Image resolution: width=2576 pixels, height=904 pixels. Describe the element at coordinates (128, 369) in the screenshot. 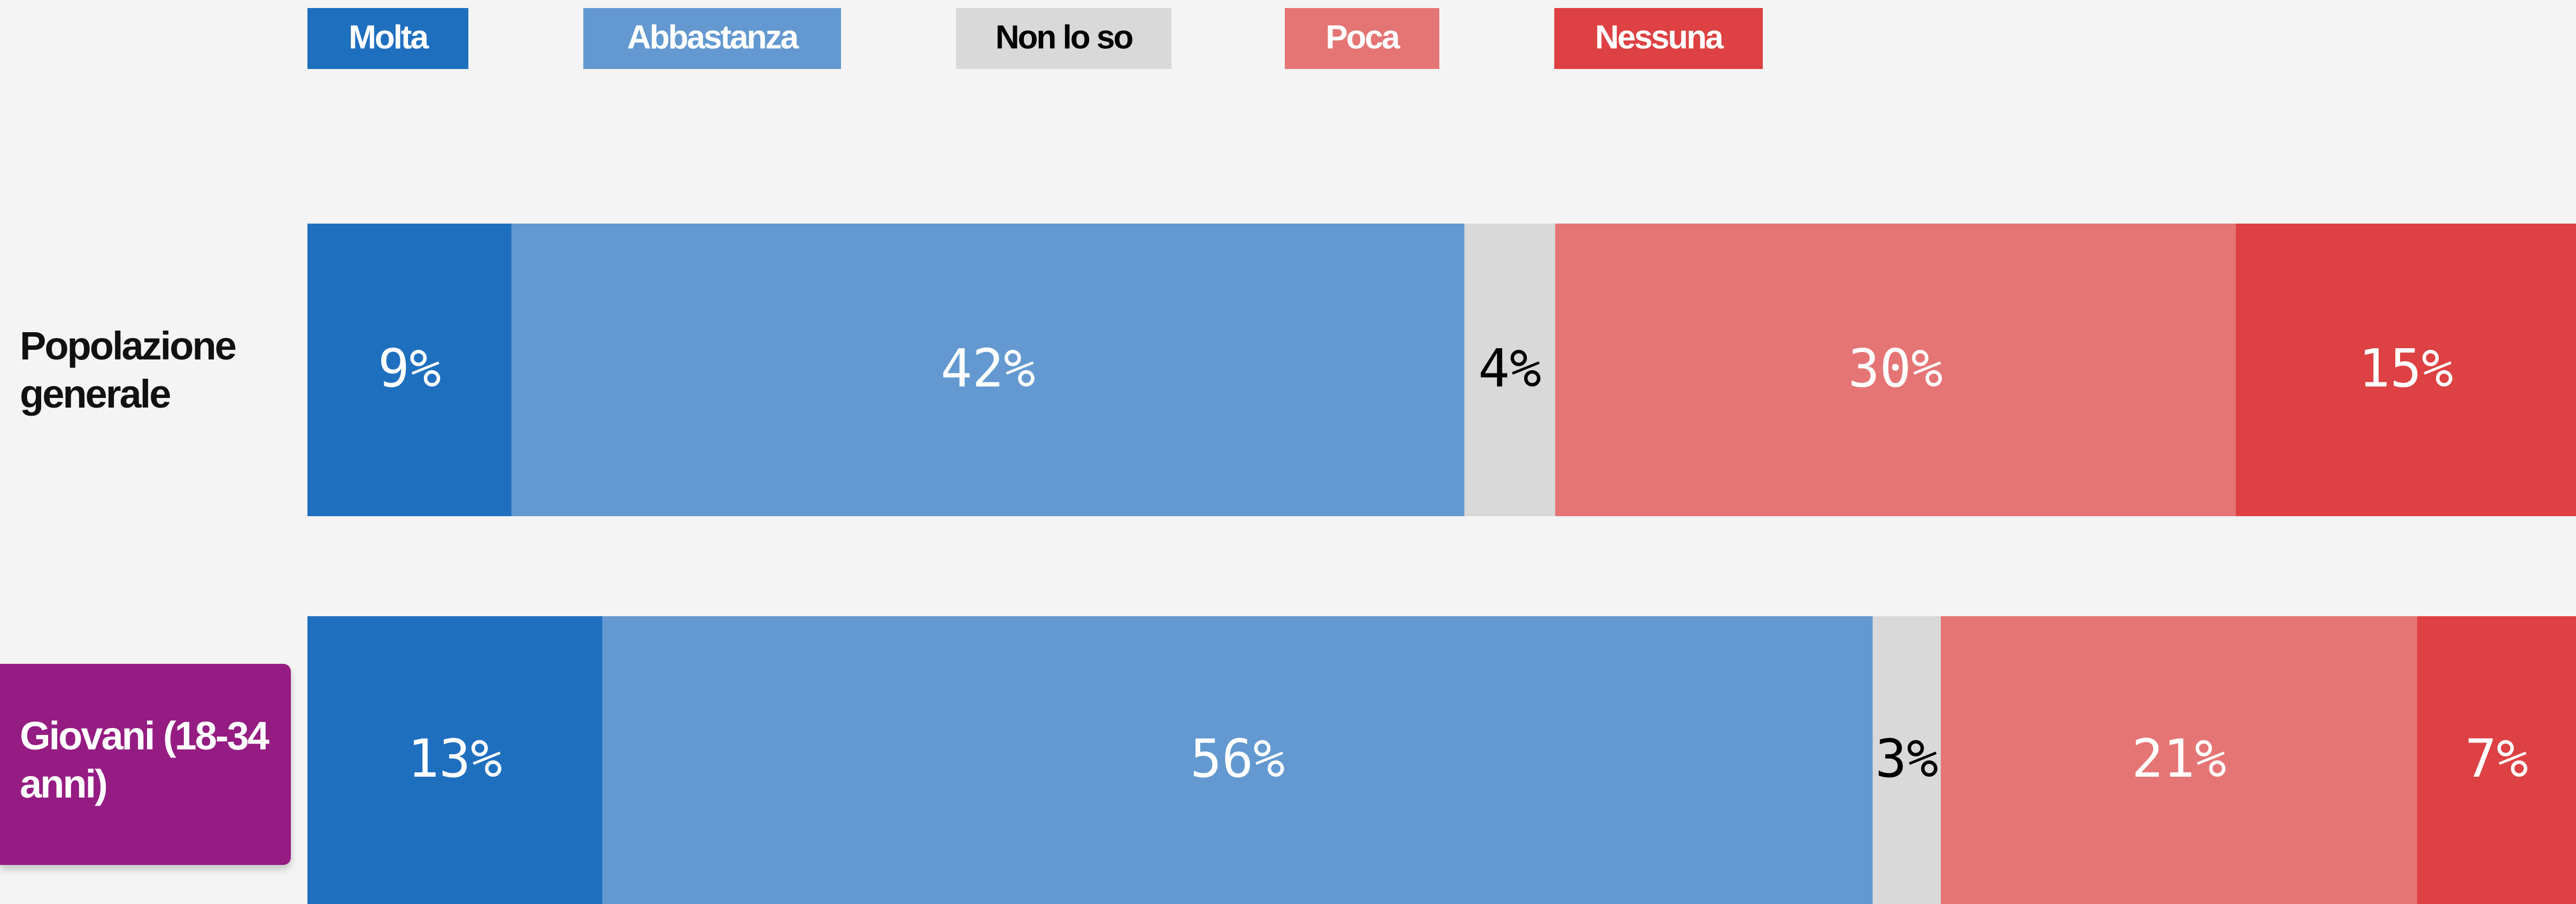

I see `category-label: Popolazione generale` at that location.